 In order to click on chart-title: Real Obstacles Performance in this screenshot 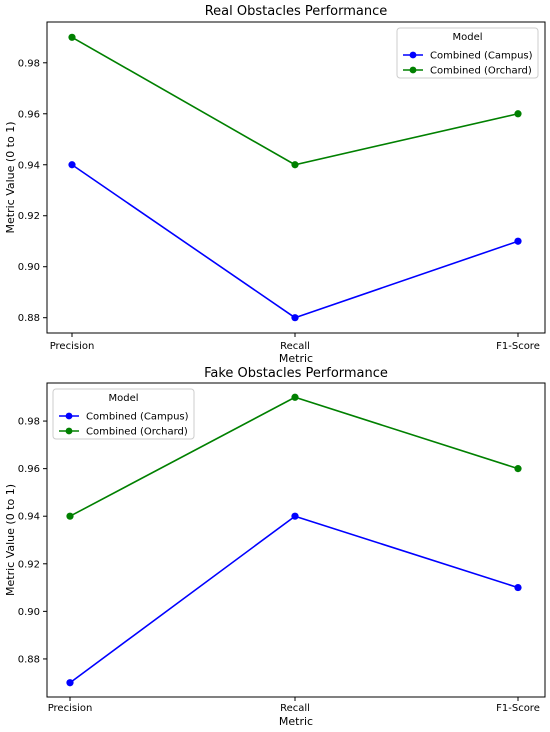, I will do `click(296, 11)`.